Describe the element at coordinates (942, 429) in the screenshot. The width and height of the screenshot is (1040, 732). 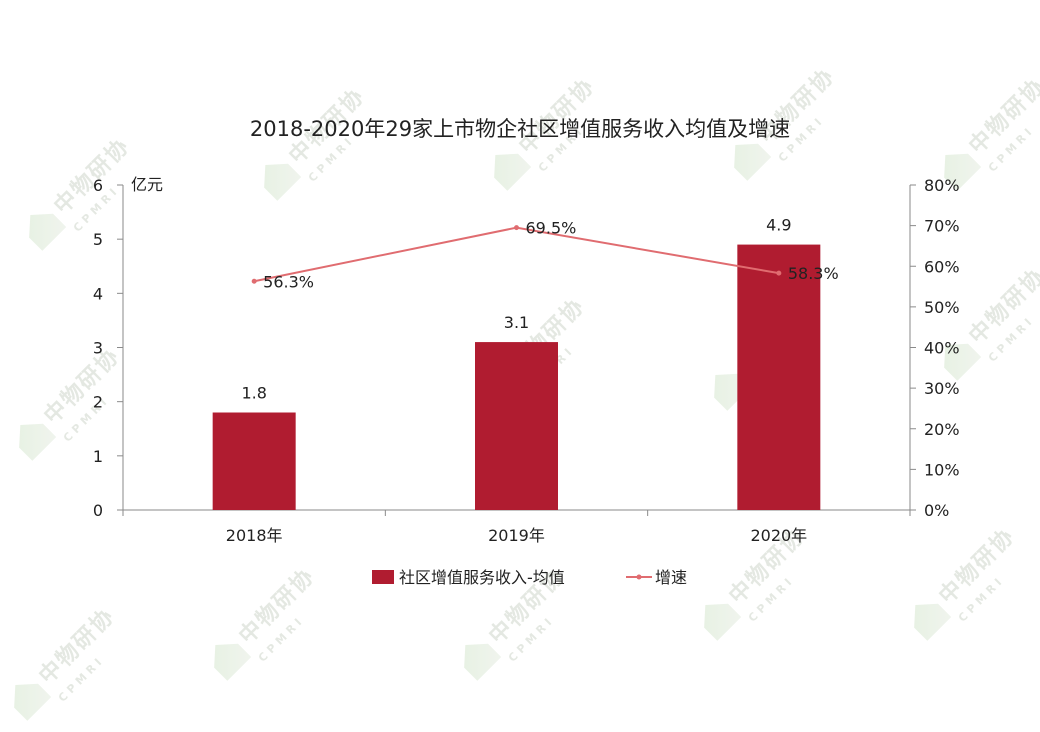
I see `y-right-tick-label: 20%` at that location.